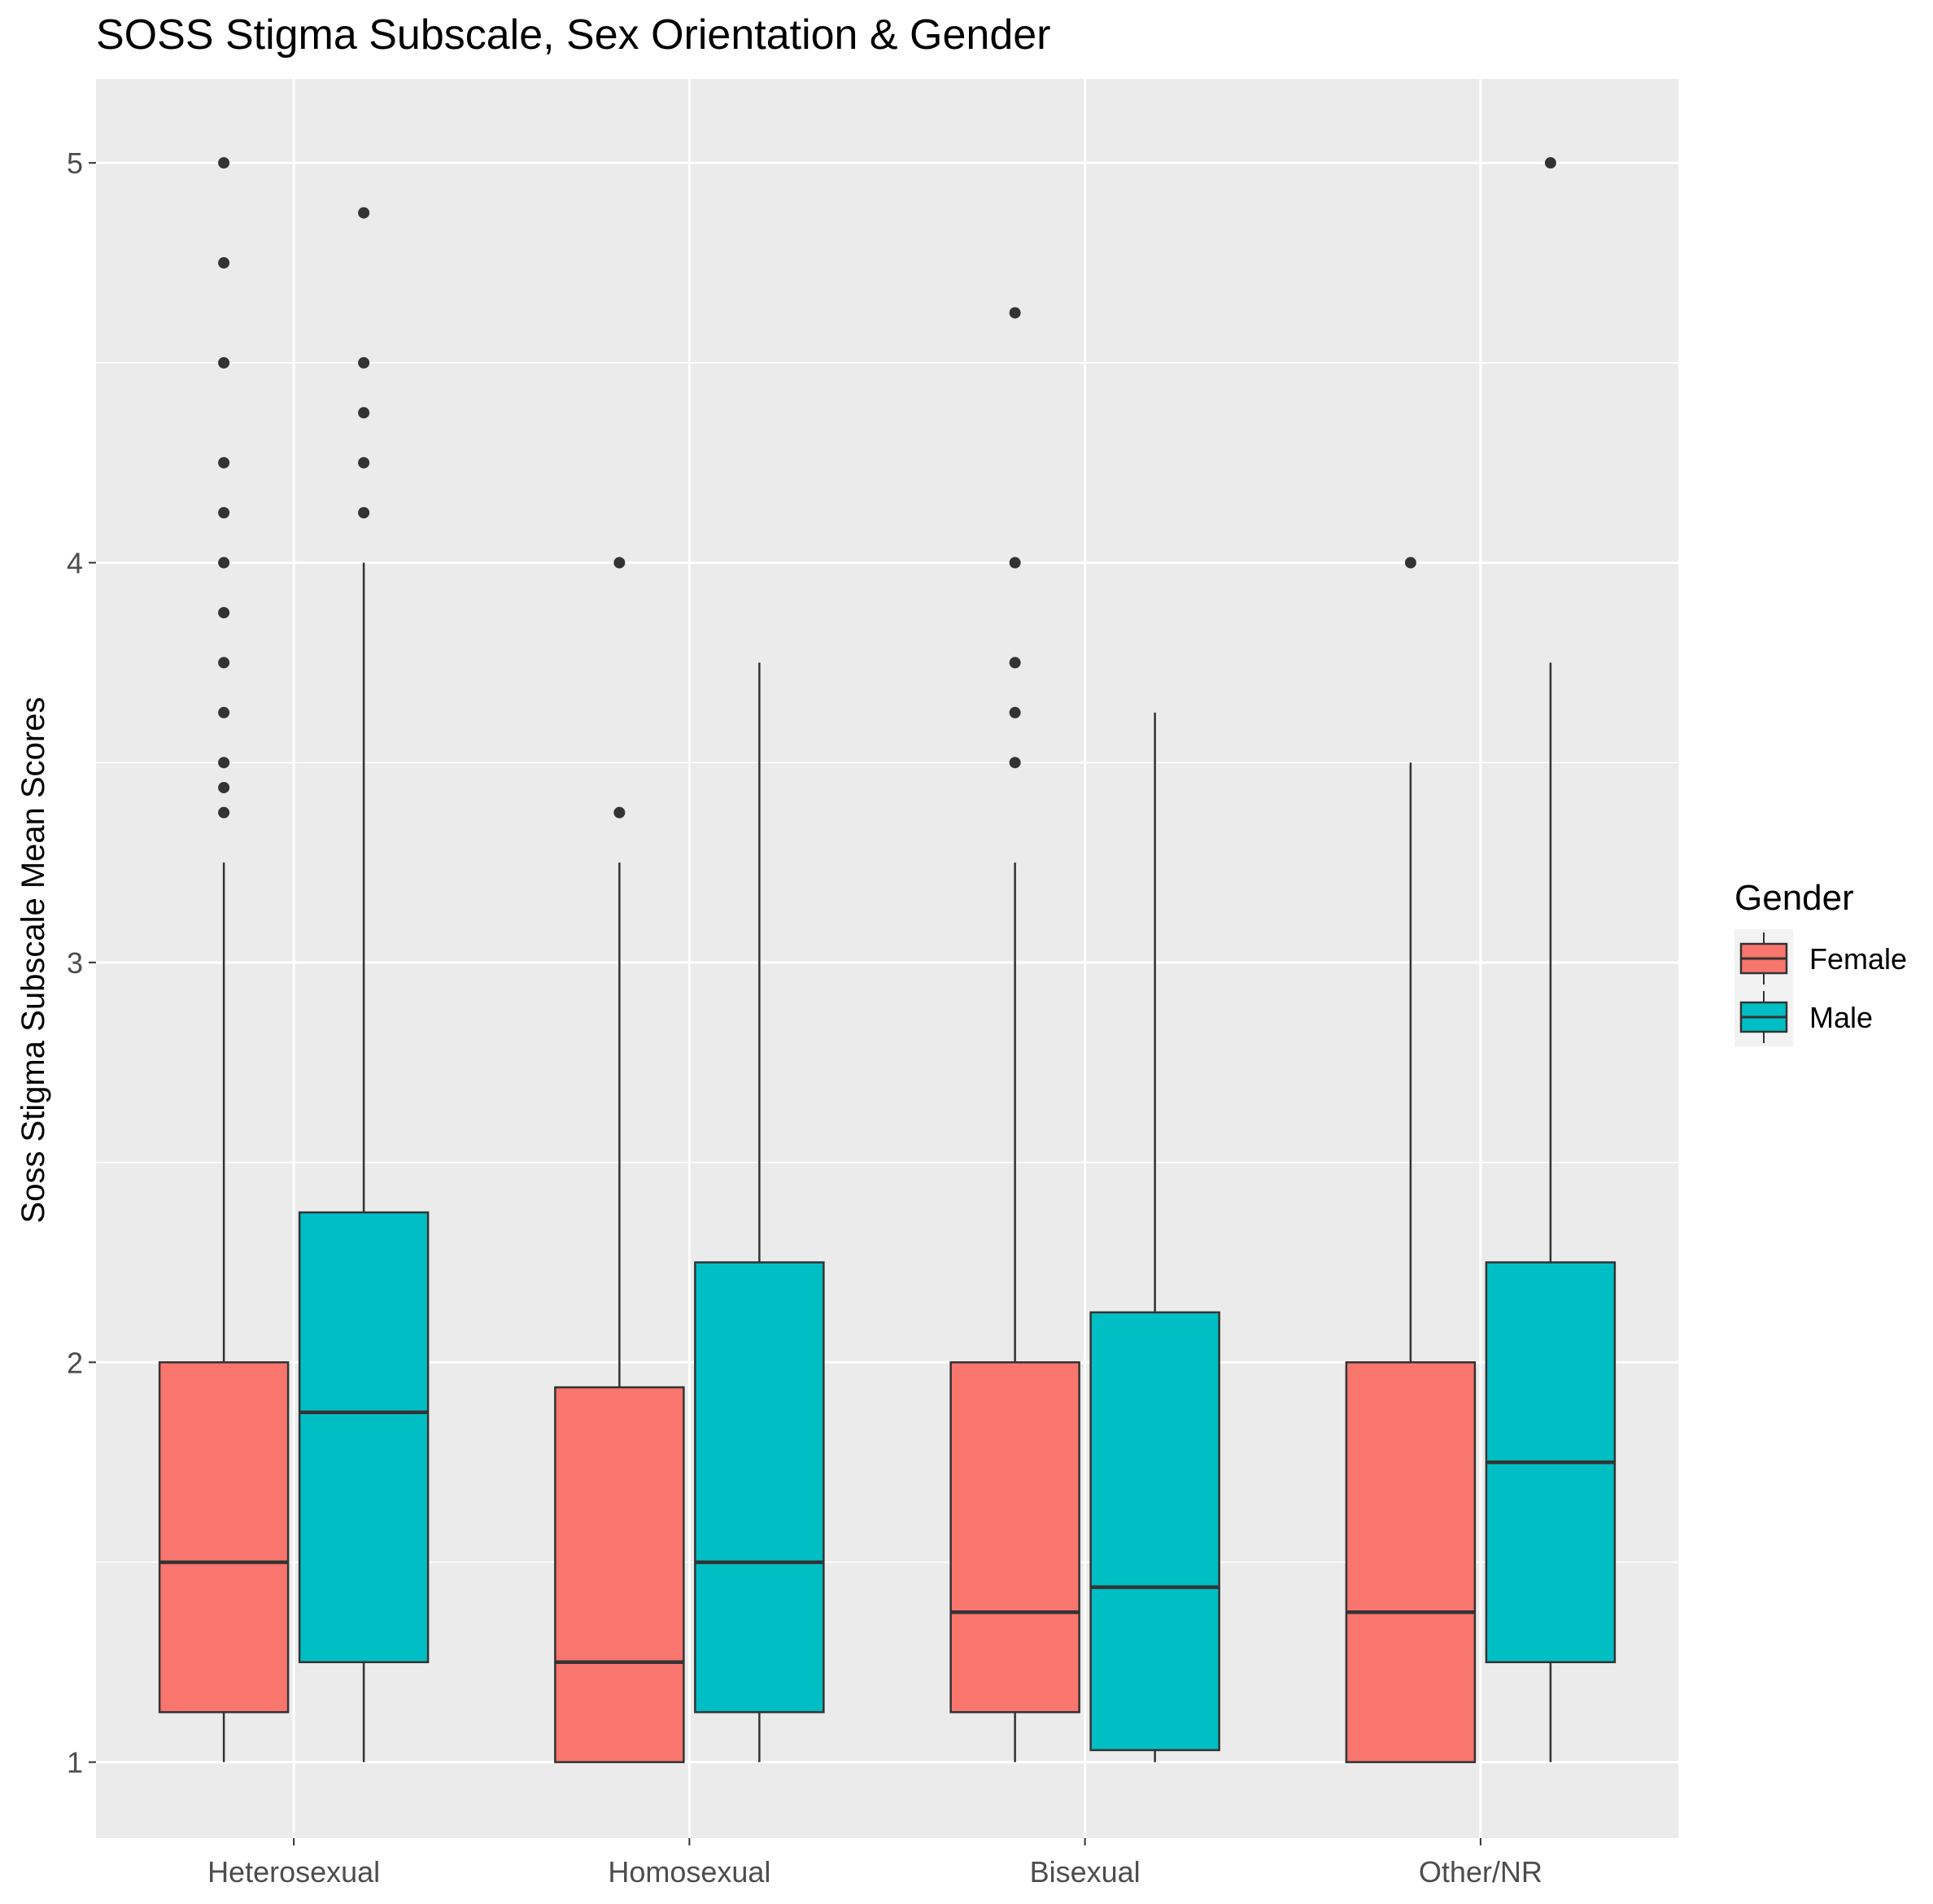 The height and width of the screenshot is (1904, 1933). Describe the element at coordinates (33, 961) in the screenshot. I see `y-axis-label: Soss Stigma Subscale Mean Scores` at that location.